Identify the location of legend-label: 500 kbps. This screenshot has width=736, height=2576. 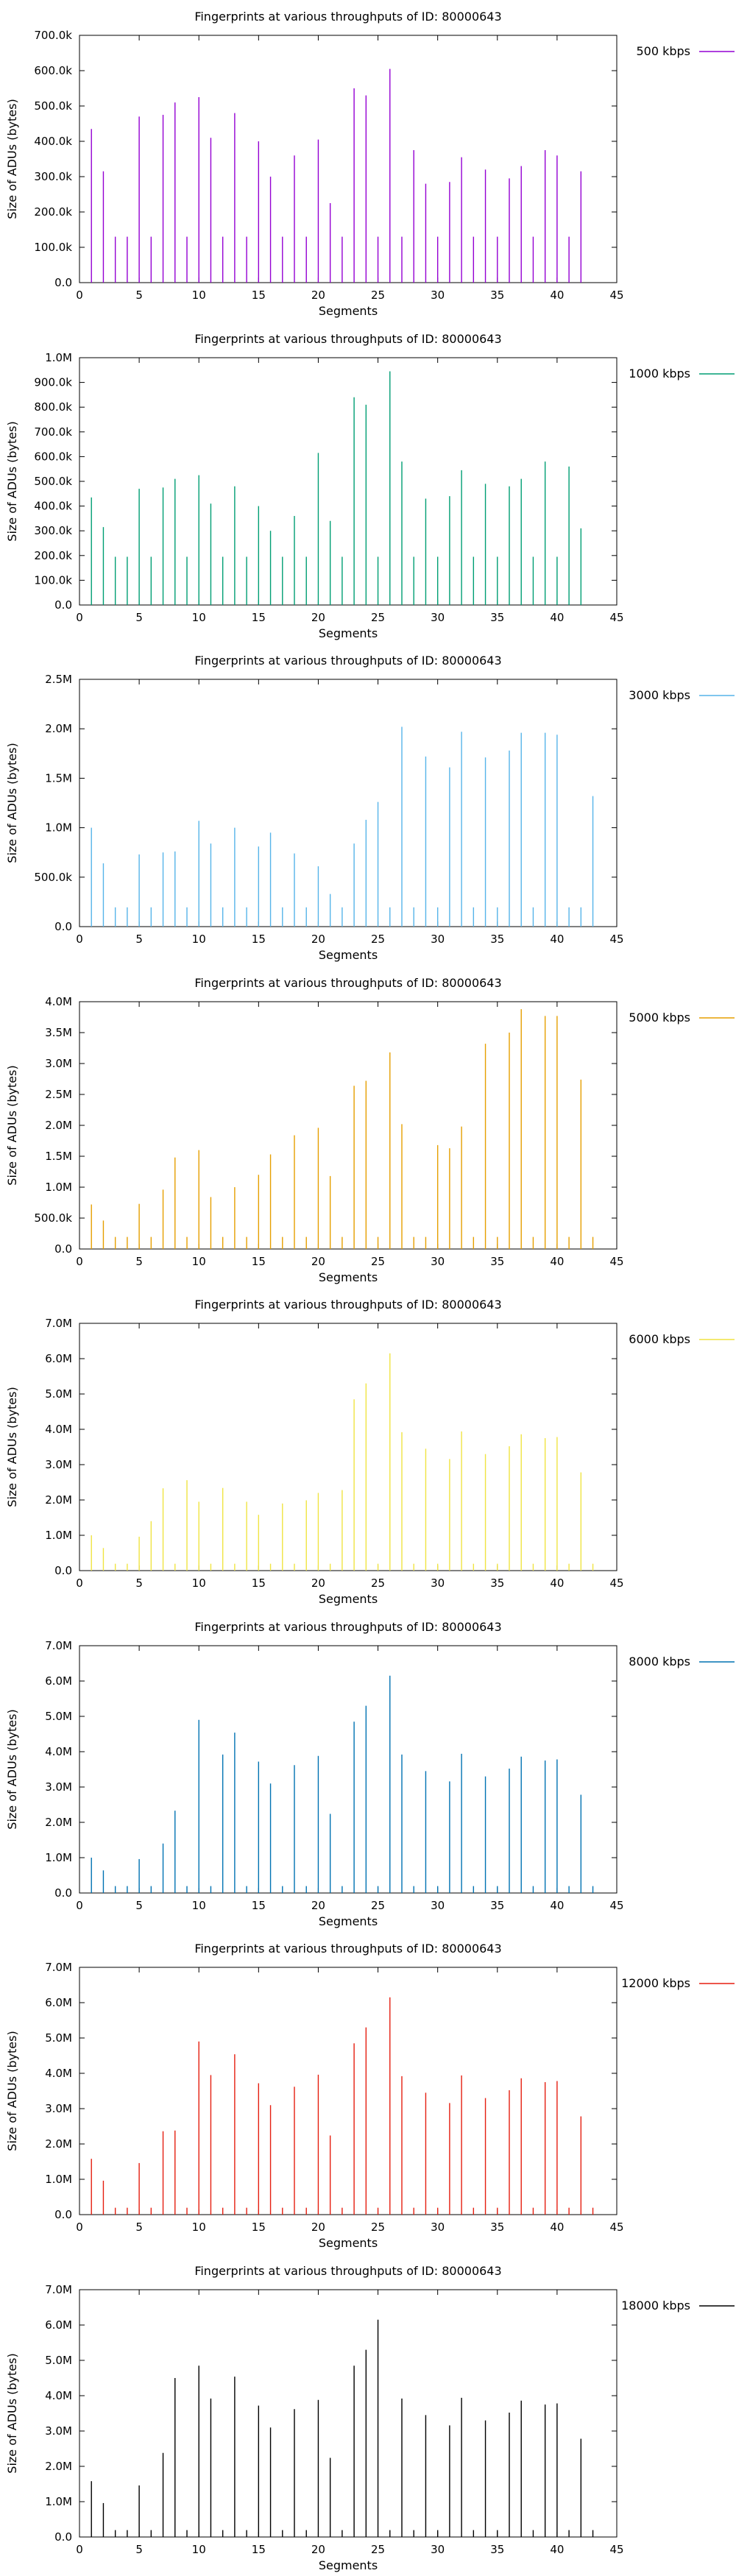
(663, 51).